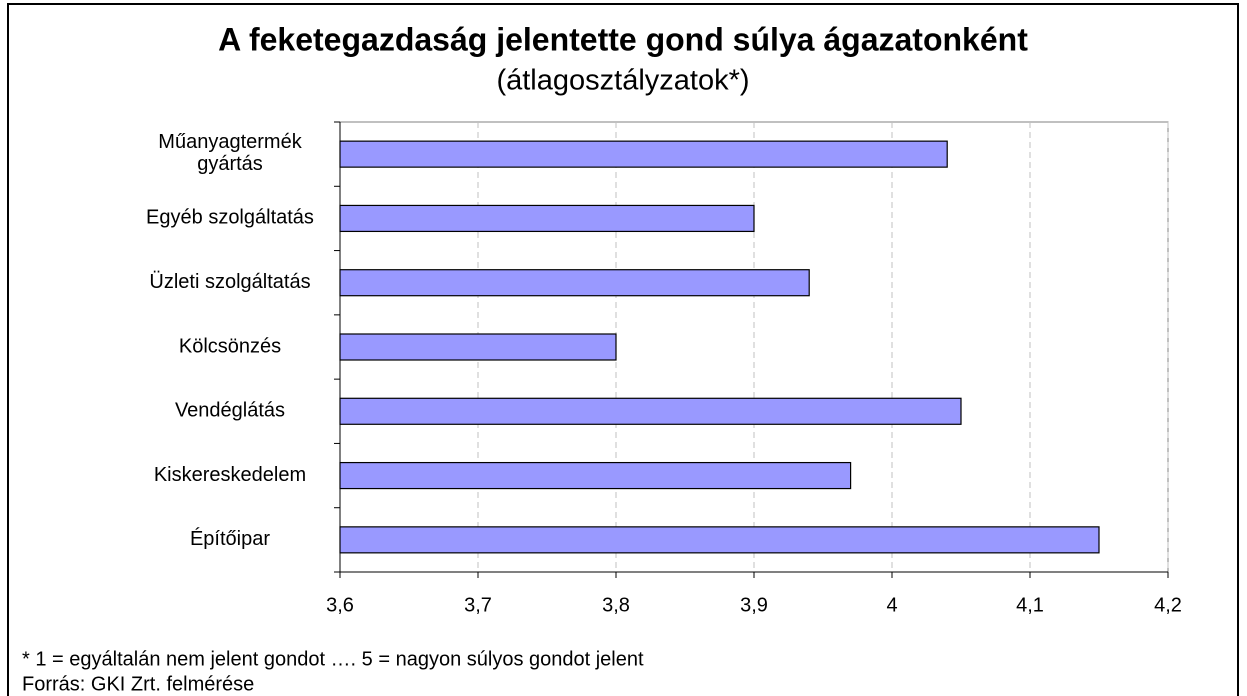 This screenshot has height=696, width=1247. I want to click on x-tick-label: 3,8, so click(616, 605).